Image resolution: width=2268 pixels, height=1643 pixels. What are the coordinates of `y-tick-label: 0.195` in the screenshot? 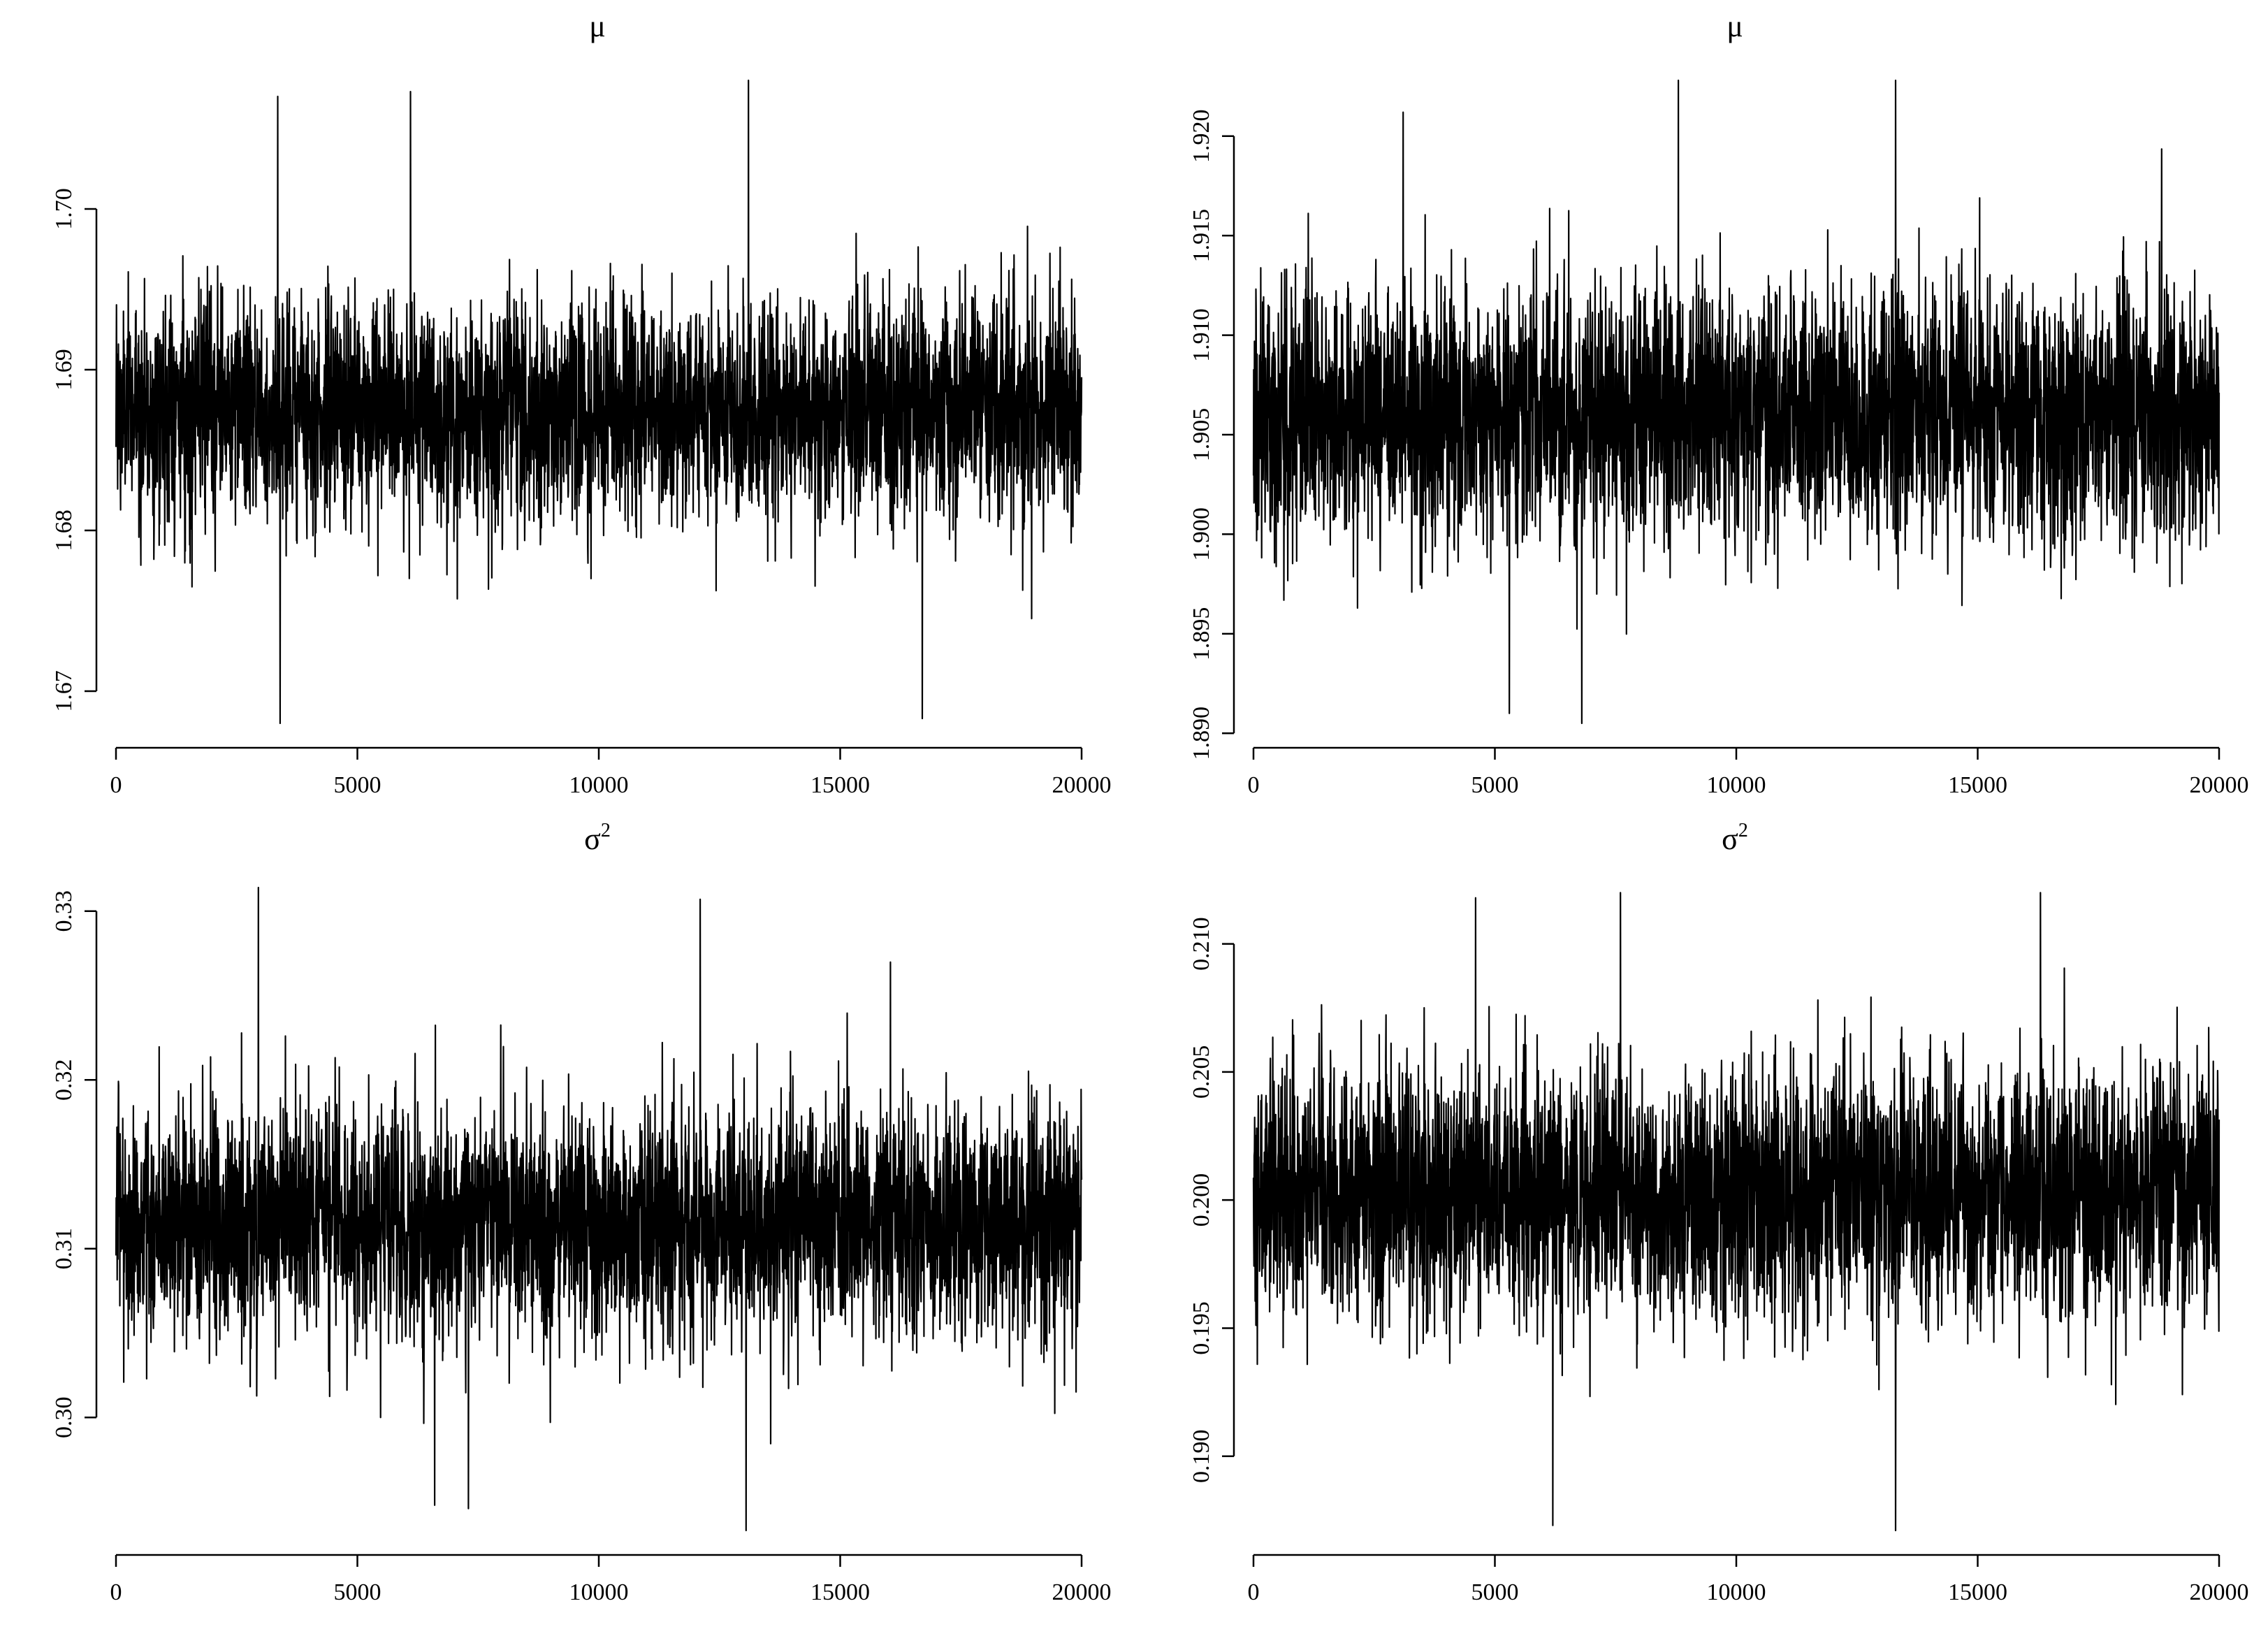 It's located at (1201, 1328).